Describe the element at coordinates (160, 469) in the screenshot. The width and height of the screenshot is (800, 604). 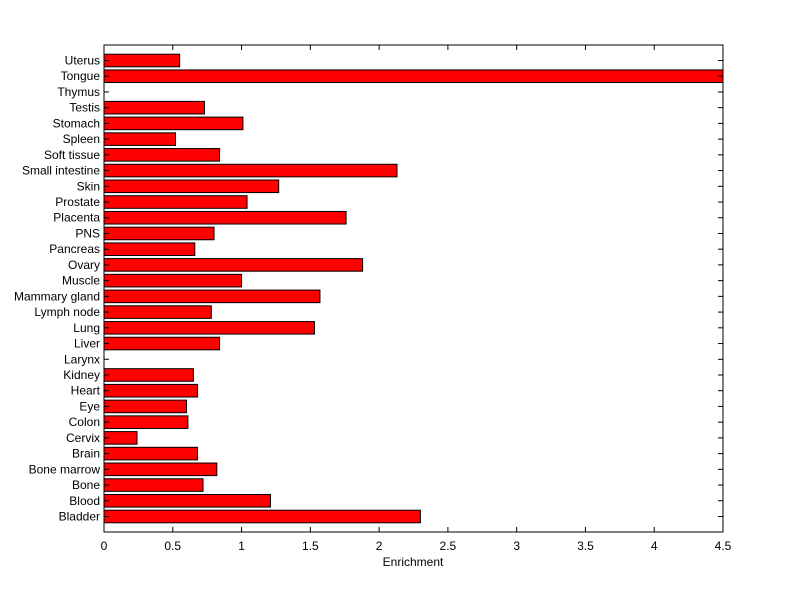
I see `bar-bone-marrow` at that location.